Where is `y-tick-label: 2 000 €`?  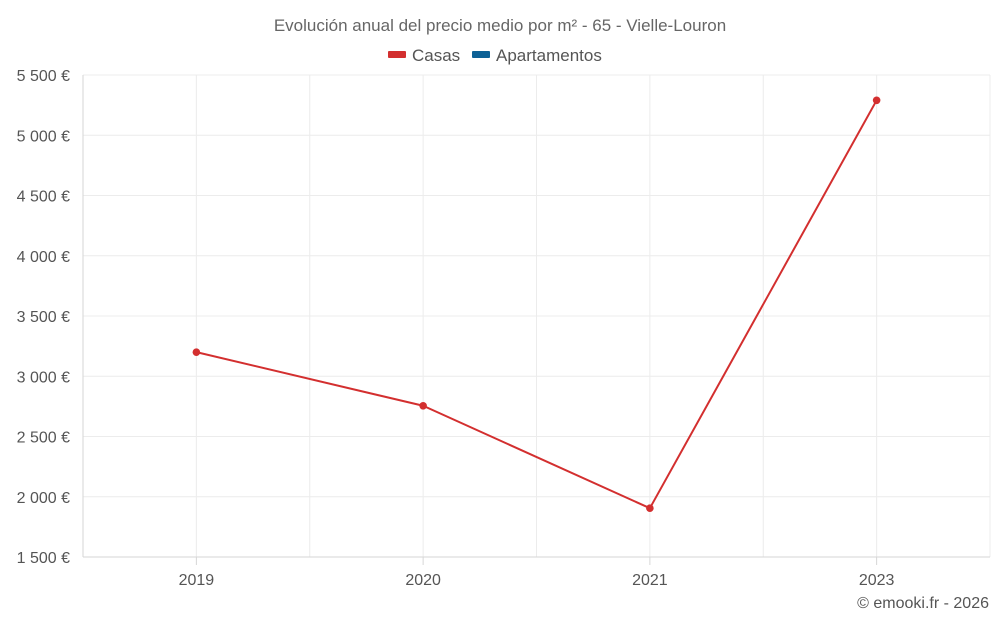
y-tick-label: 2 000 € is located at coordinates (43, 498).